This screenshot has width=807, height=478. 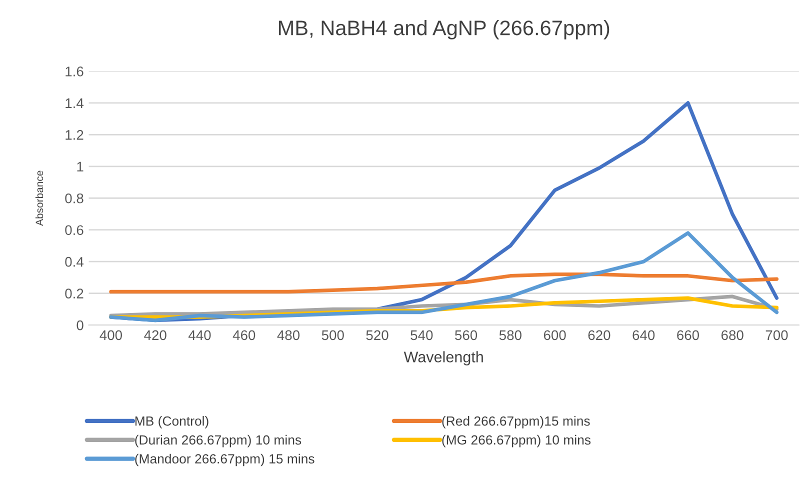 What do you see at coordinates (466, 335) in the screenshot?
I see `x-tick-label: 560` at bounding box center [466, 335].